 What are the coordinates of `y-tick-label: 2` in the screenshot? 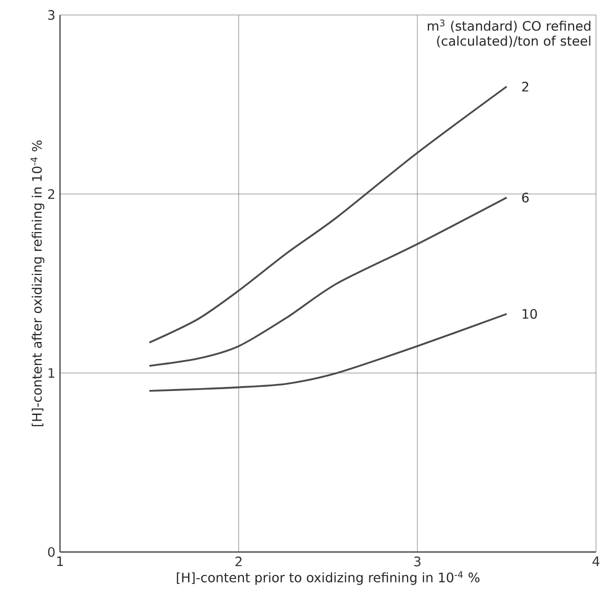 It's located at (51, 194).